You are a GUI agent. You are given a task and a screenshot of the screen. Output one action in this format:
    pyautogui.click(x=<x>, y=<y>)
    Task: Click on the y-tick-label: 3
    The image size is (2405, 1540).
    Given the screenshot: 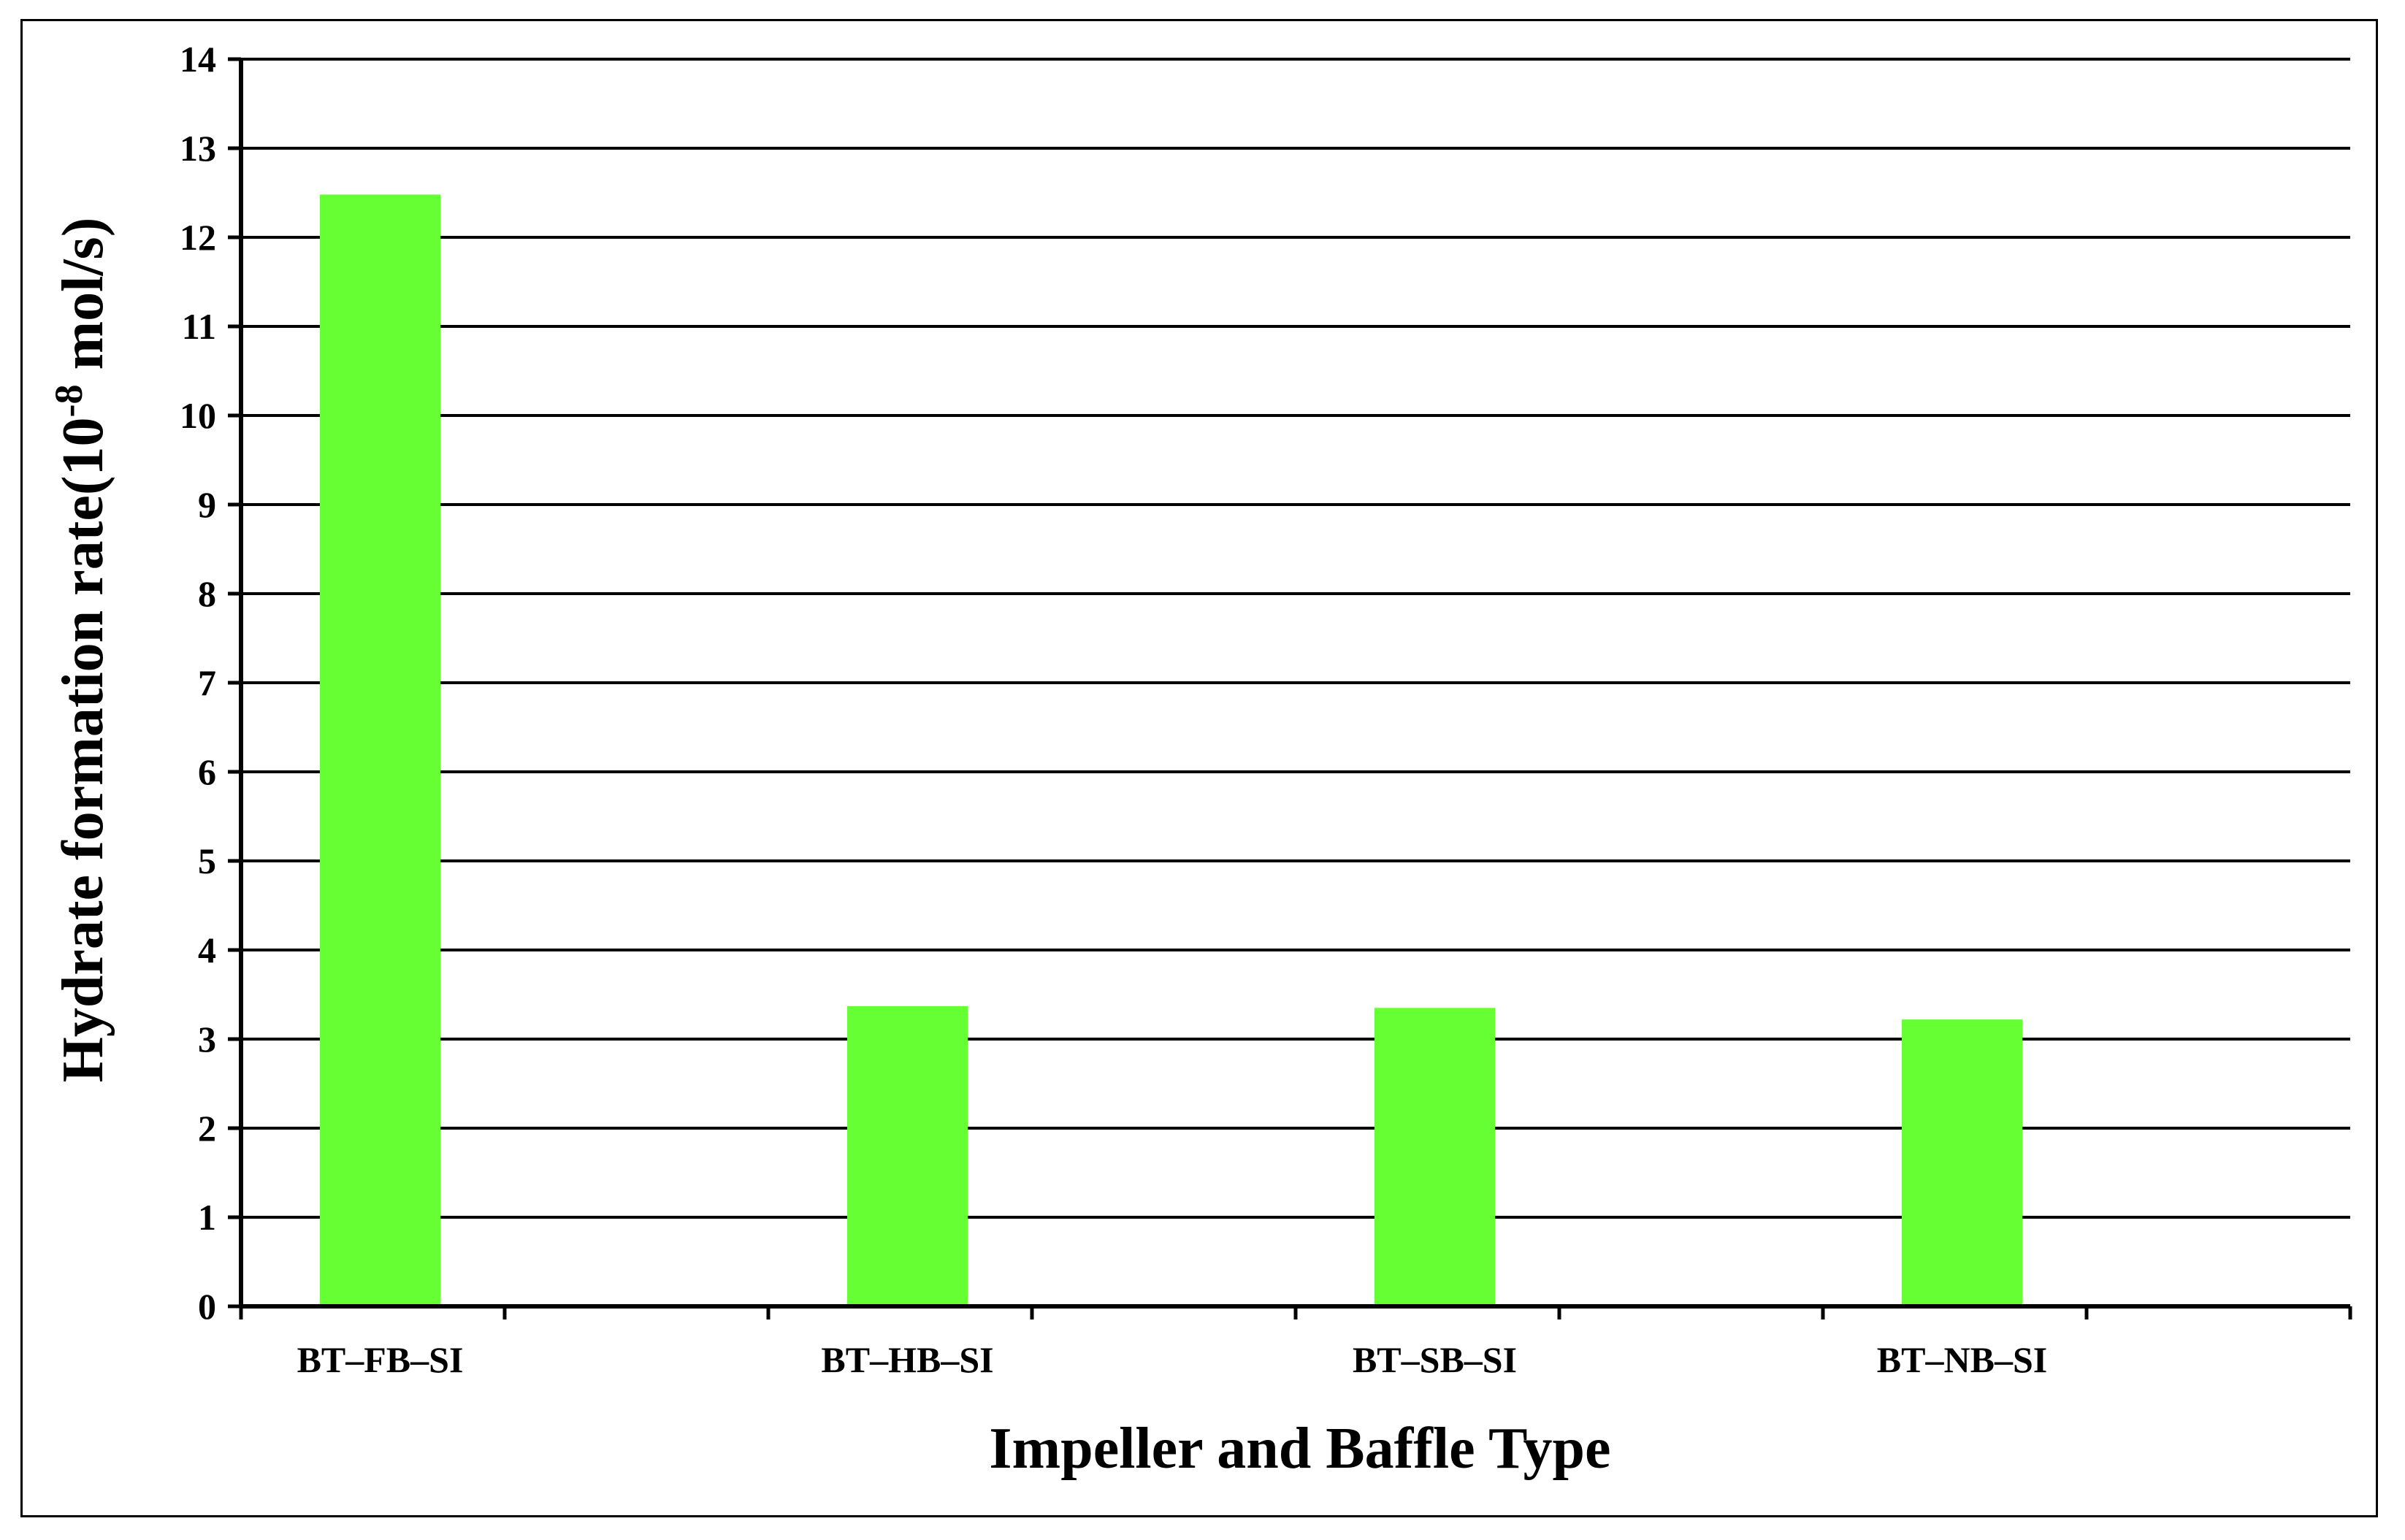 What is the action you would take?
    pyautogui.click(x=207, y=1039)
    